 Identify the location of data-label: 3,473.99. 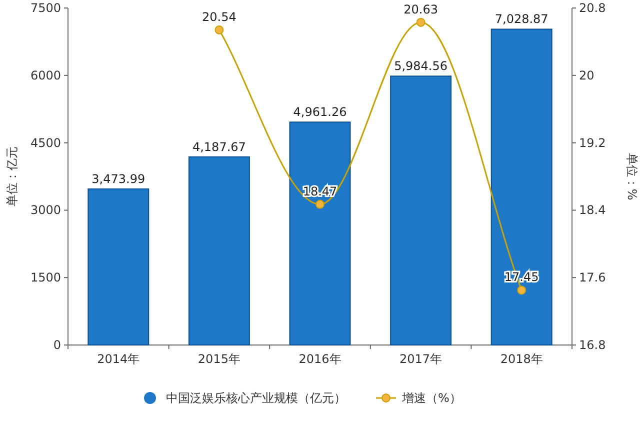
(119, 179).